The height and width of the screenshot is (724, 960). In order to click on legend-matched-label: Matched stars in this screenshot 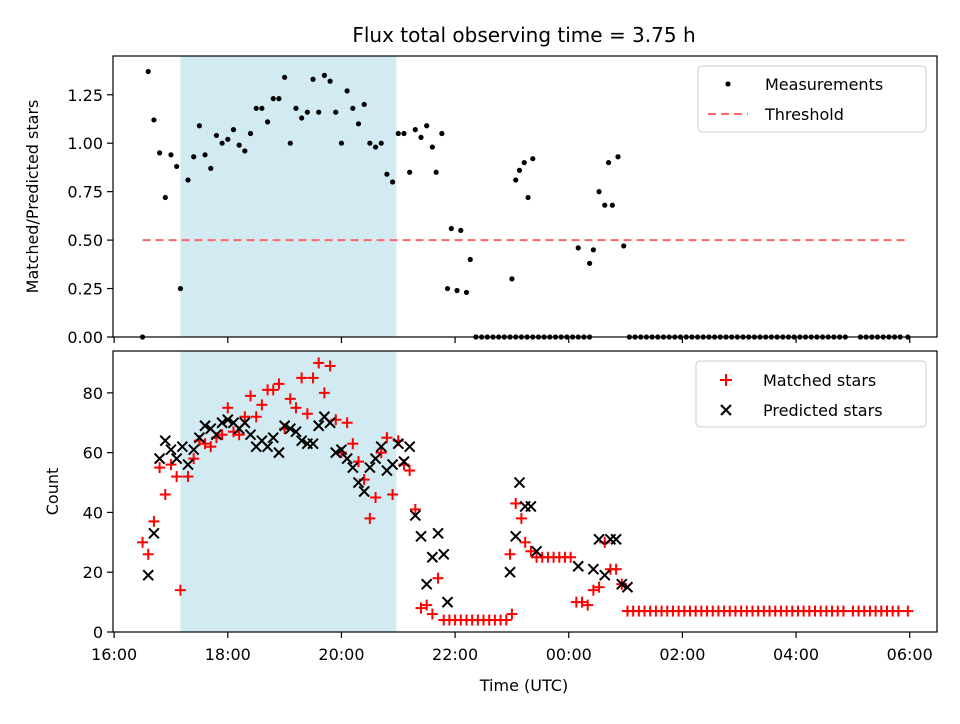, I will do `click(819, 380)`.